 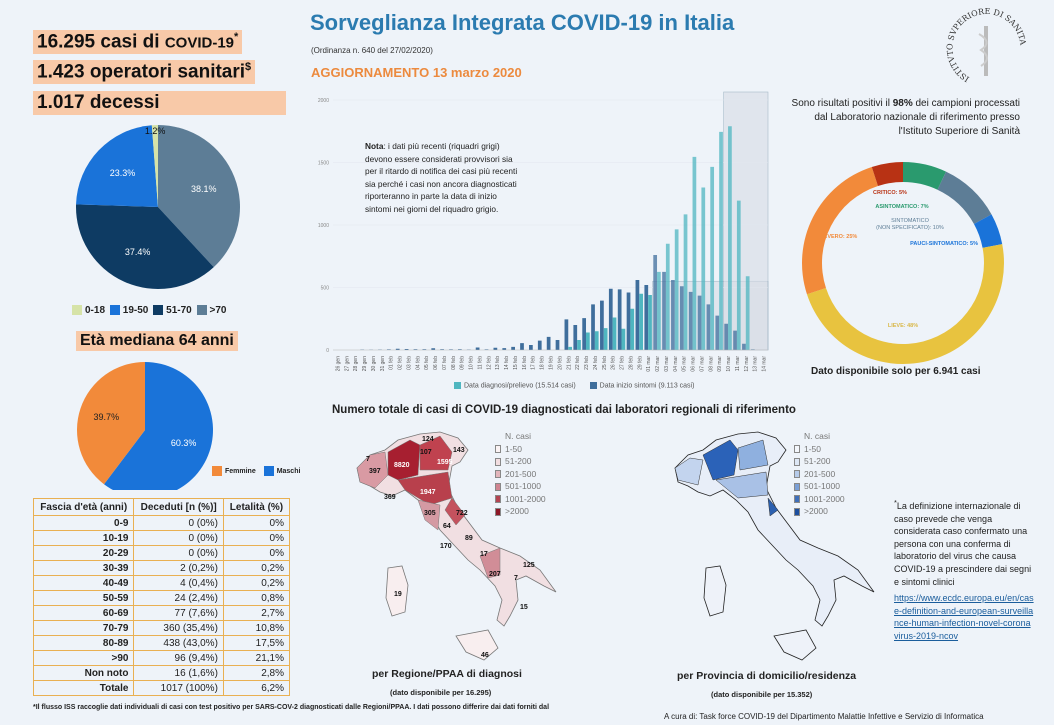 What do you see at coordinates (903, 326) in the screenshot?
I see `segment-label: LIEVE: 48%` at bounding box center [903, 326].